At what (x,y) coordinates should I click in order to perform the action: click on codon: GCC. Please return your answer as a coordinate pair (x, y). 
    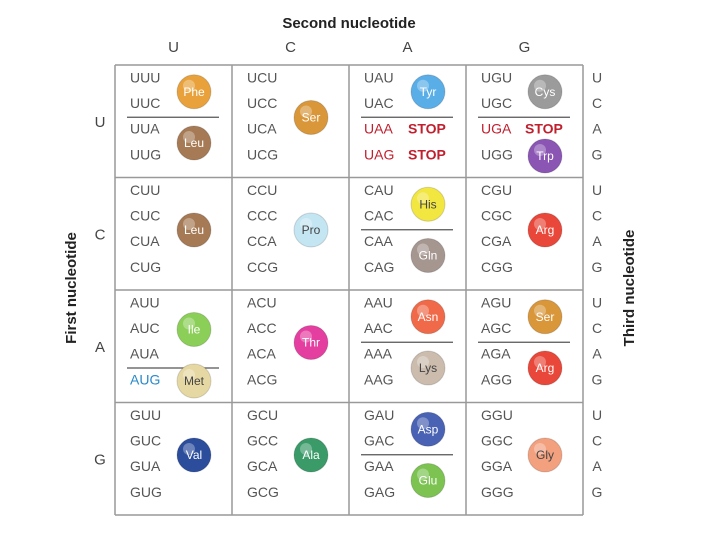
    Looking at the image, I should click on (262, 441).